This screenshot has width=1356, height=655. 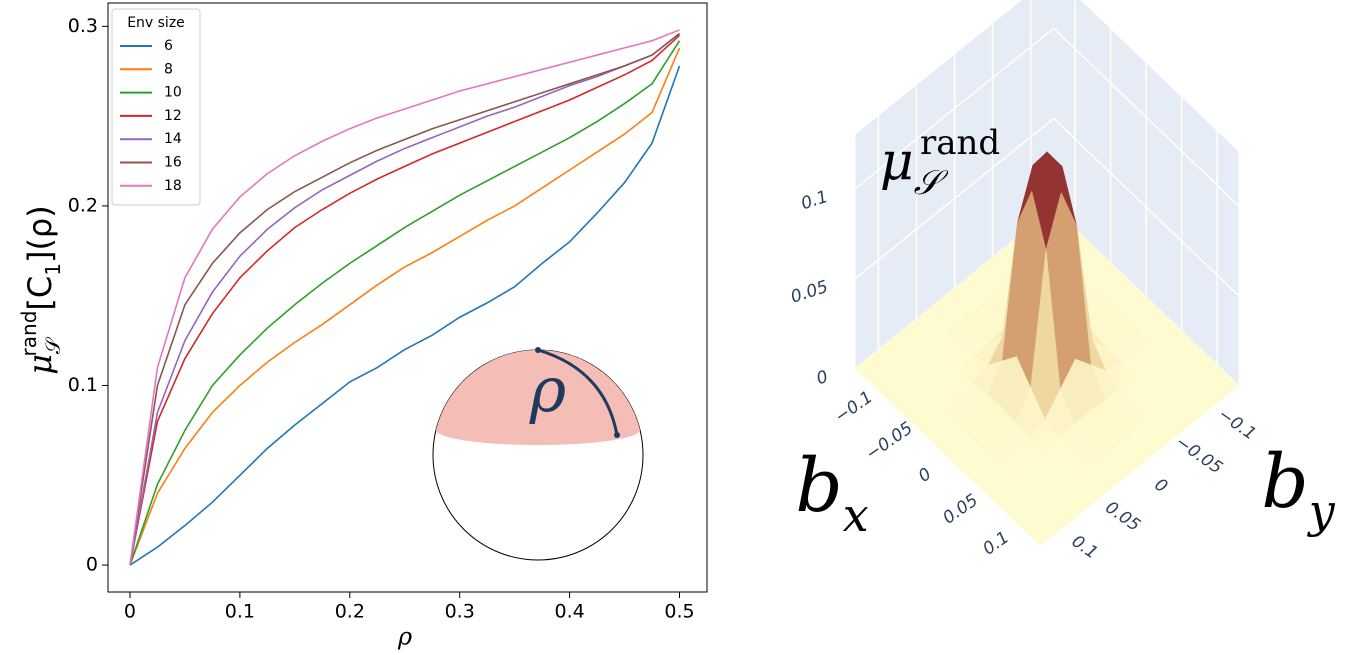 I want to click on y-tick-label: 0.3, so click(x=83, y=26).